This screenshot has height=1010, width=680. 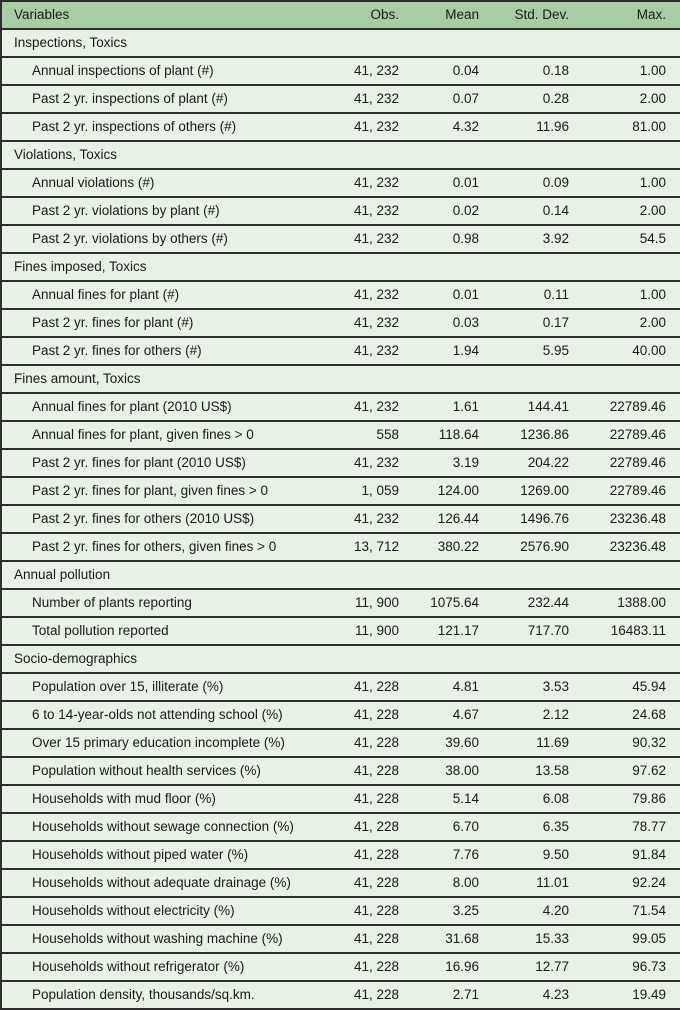 What do you see at coordinates (76, 658) in the screenshot?
I see `section-title: Socio-demographics` at bounding box center [76, 658].